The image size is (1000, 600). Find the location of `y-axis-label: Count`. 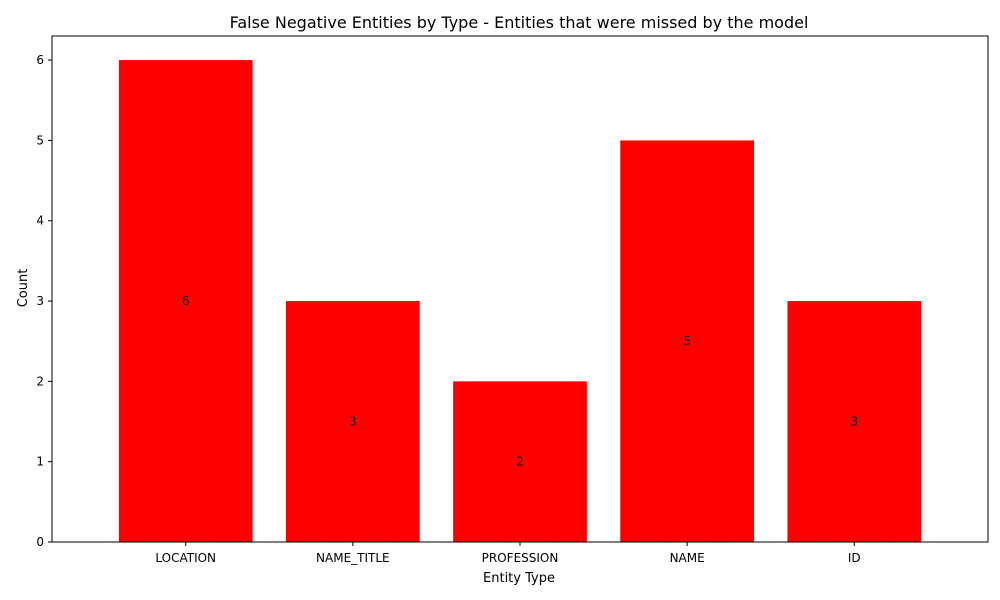

y-axis-label: Count is located at coordinates (23, 288).